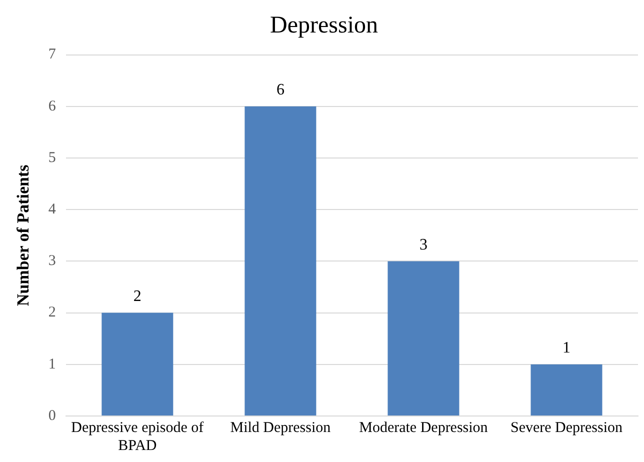  I want to click on data-label: 6, so click(280, 90).